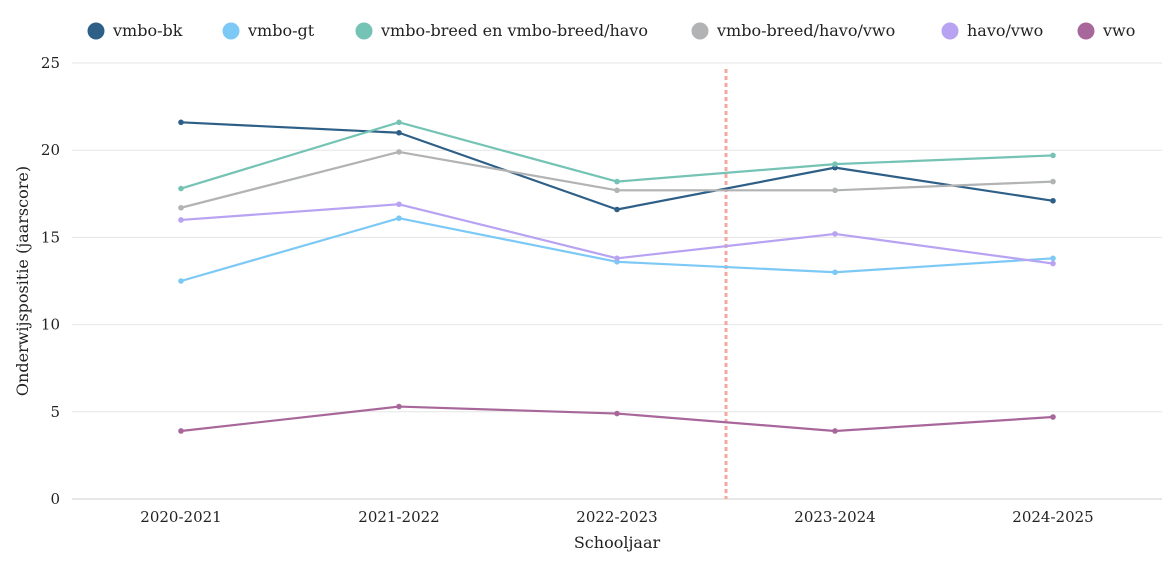 The height and width of the screenshot is (566, 1176). I want to click on legend-item-vmbo-bk: vmbo-bk, so click(135, 30).